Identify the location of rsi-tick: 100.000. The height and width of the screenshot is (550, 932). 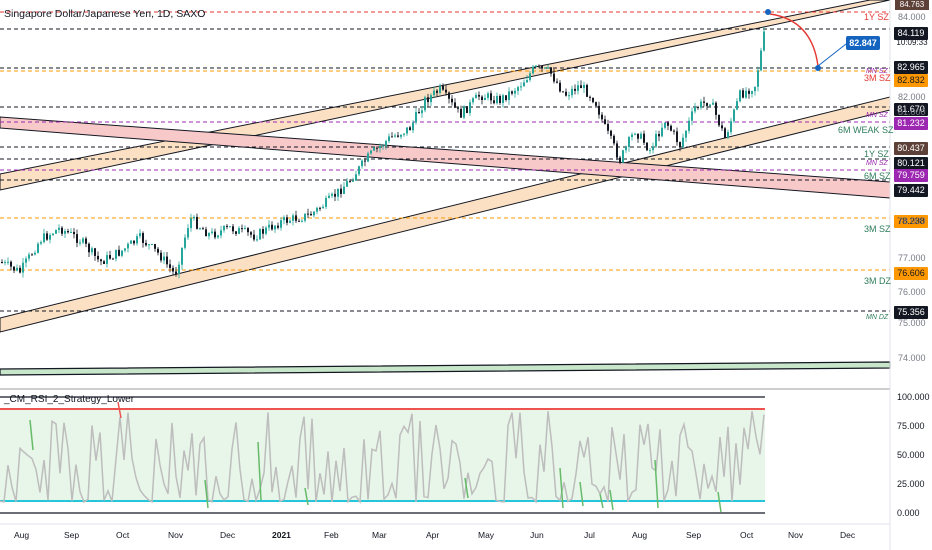
(913, 397).